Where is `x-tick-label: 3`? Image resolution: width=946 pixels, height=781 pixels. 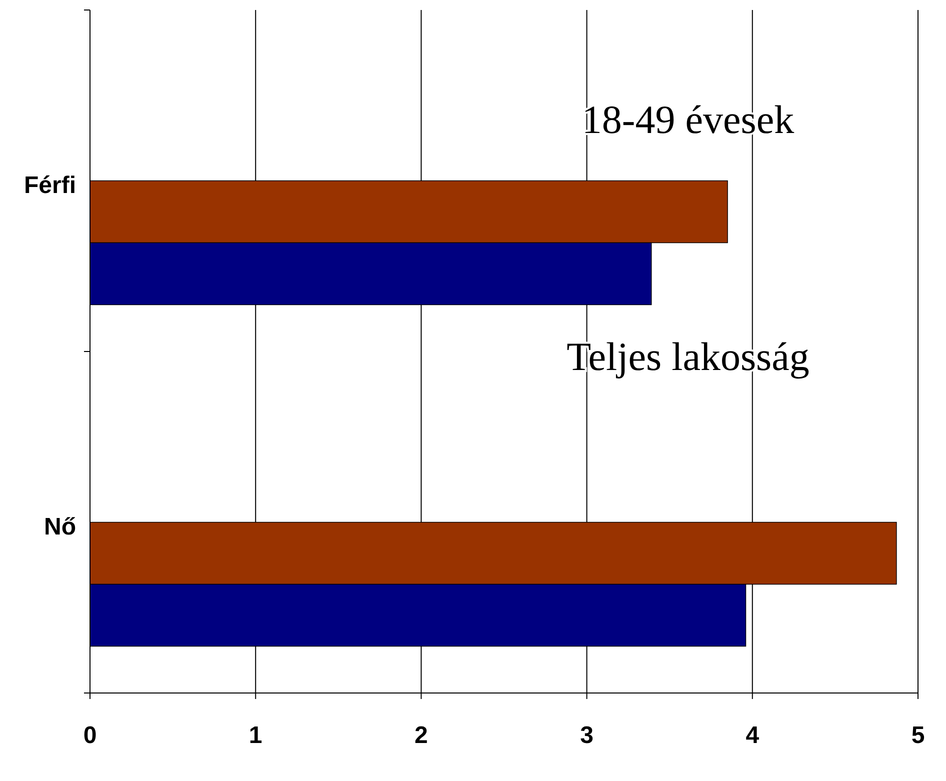
x-tick-label: 3 is located at coordinates (587, 735).